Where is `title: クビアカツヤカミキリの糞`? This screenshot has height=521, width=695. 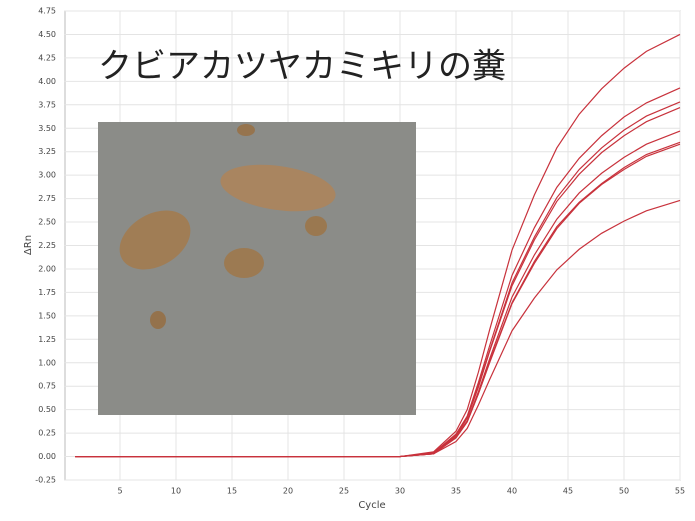 title: クビアカツヤカミキリの糞 is located at coordinates (302, 67).